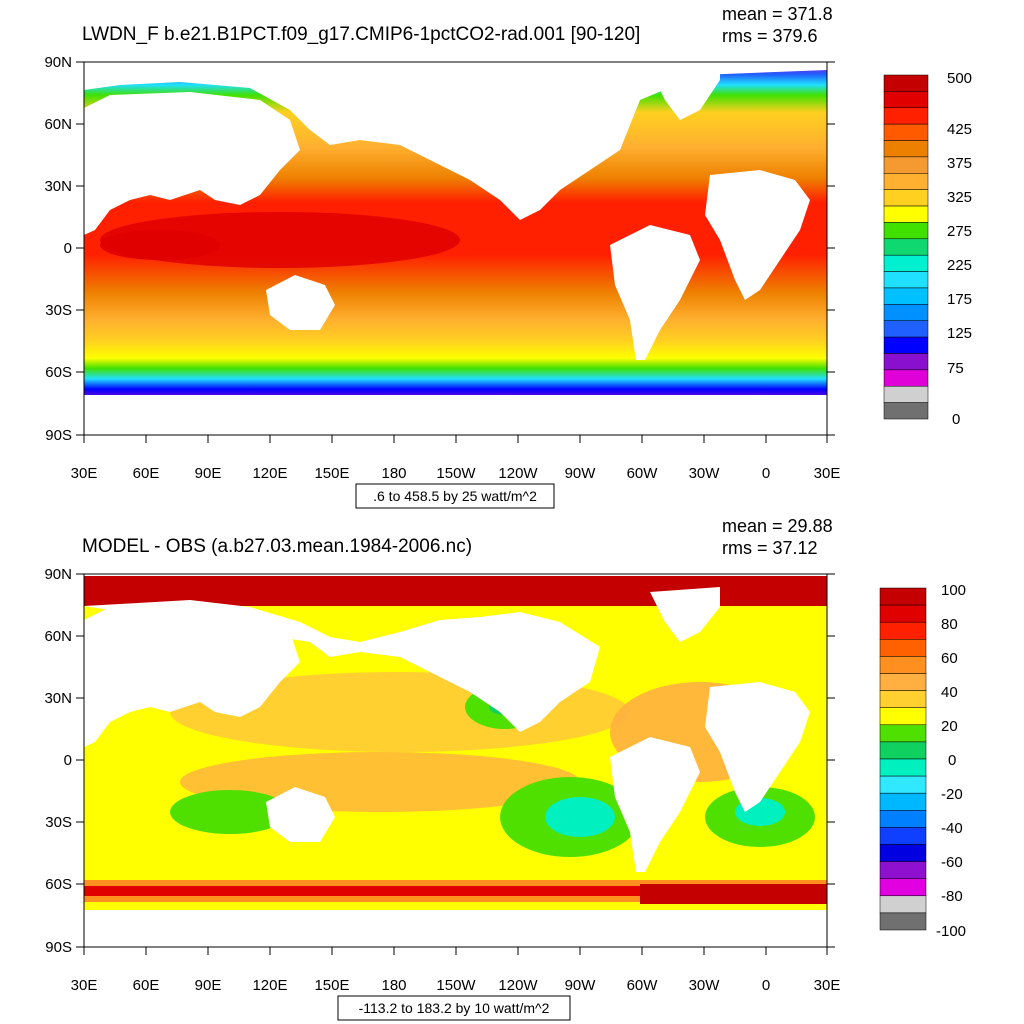  I want to click on panel-title: MODEL - OBS (a.b27.03.mean.1984-2006.nc), so click(277, 546).